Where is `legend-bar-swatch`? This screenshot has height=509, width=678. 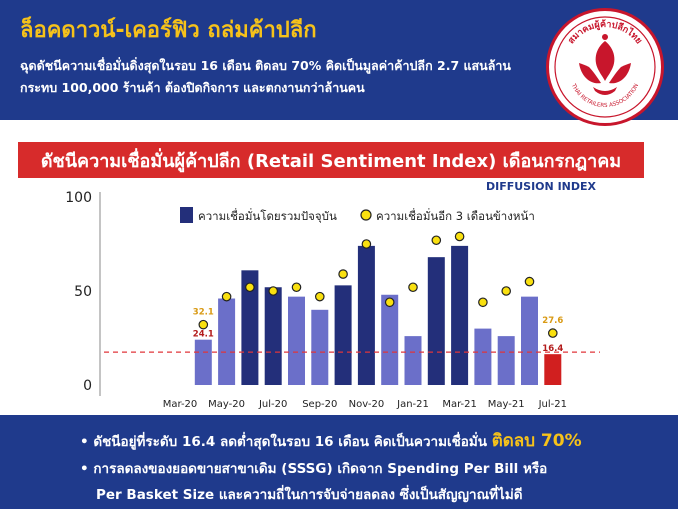 legend-bar-swatch is located at coordinates (186, 215).